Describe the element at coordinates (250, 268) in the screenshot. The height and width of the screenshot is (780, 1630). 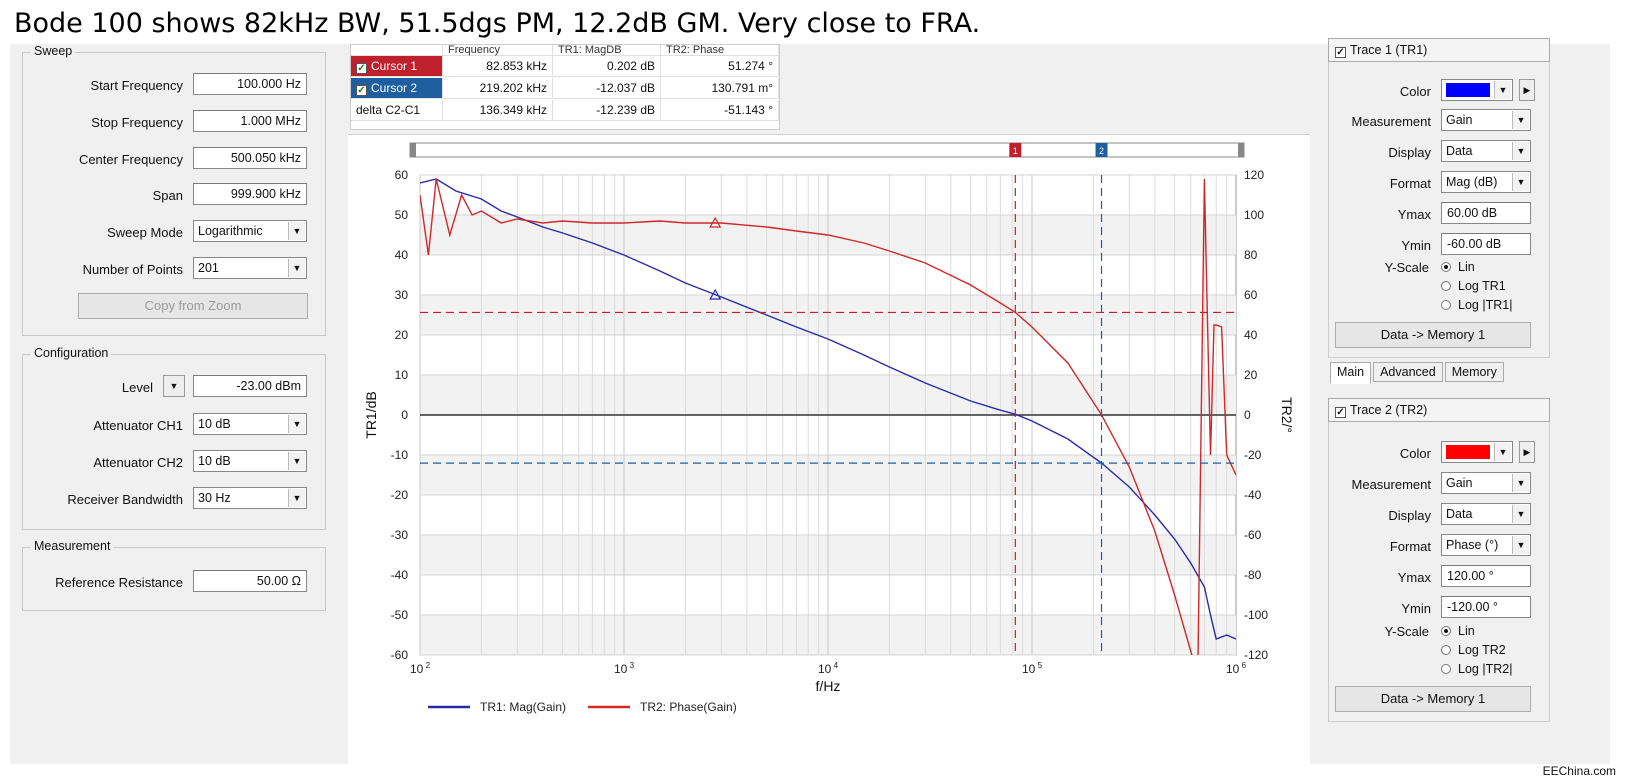
I see `number-of-points-select: 201 ▼` at that location.